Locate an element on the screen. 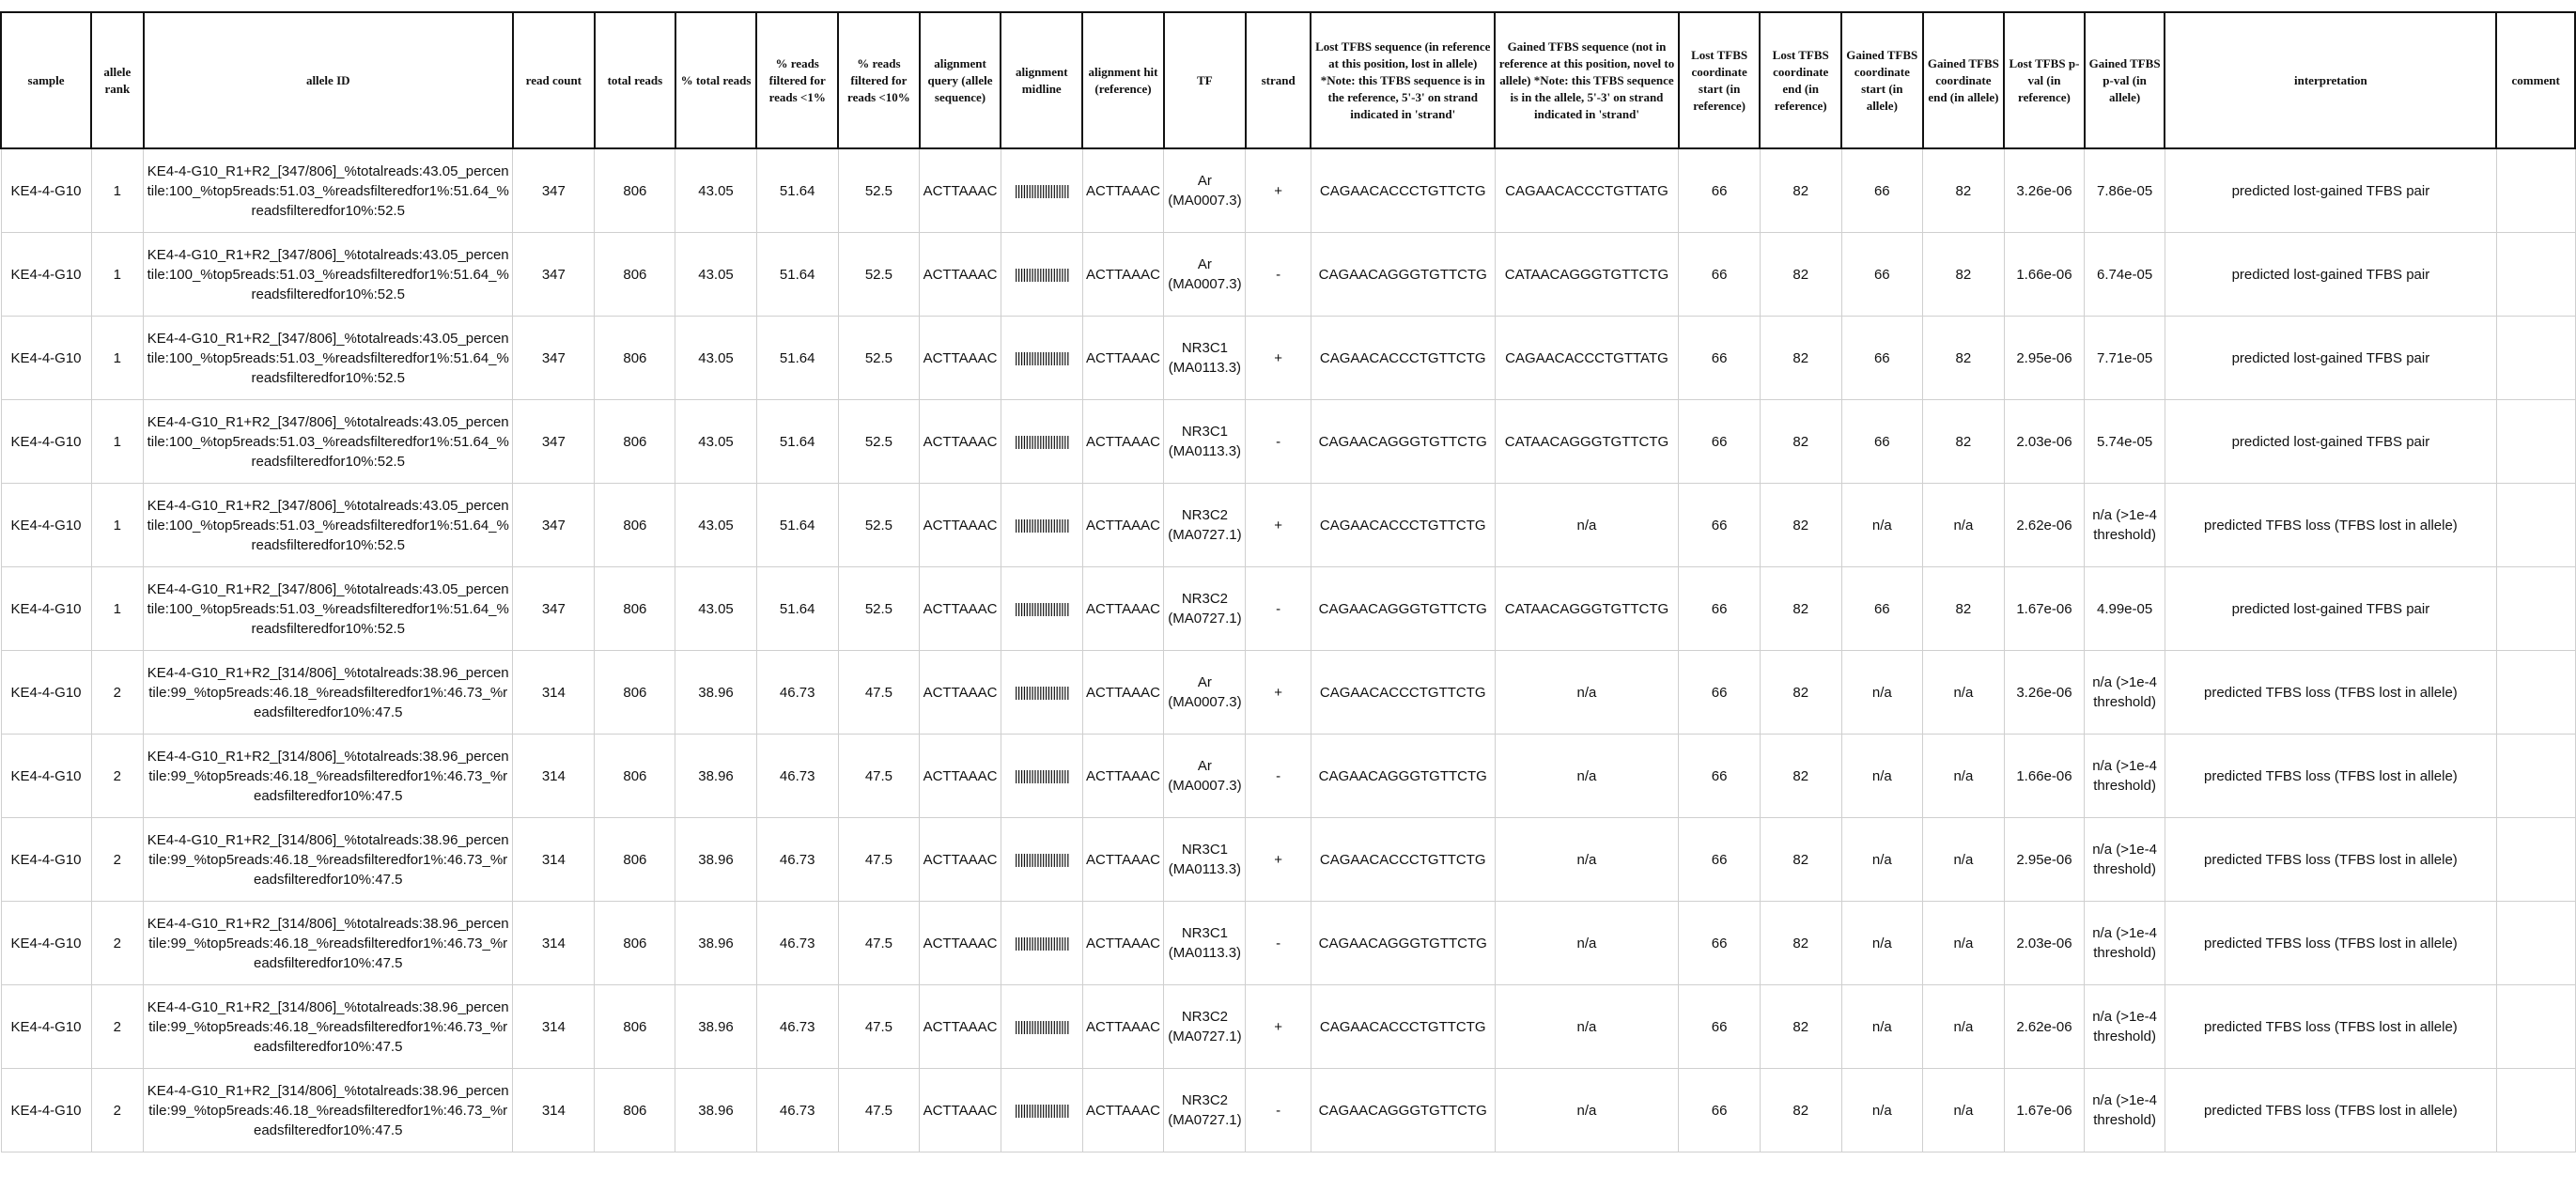  column-header-pct-total-reads: % total reads is located at coordinates (716, 80).